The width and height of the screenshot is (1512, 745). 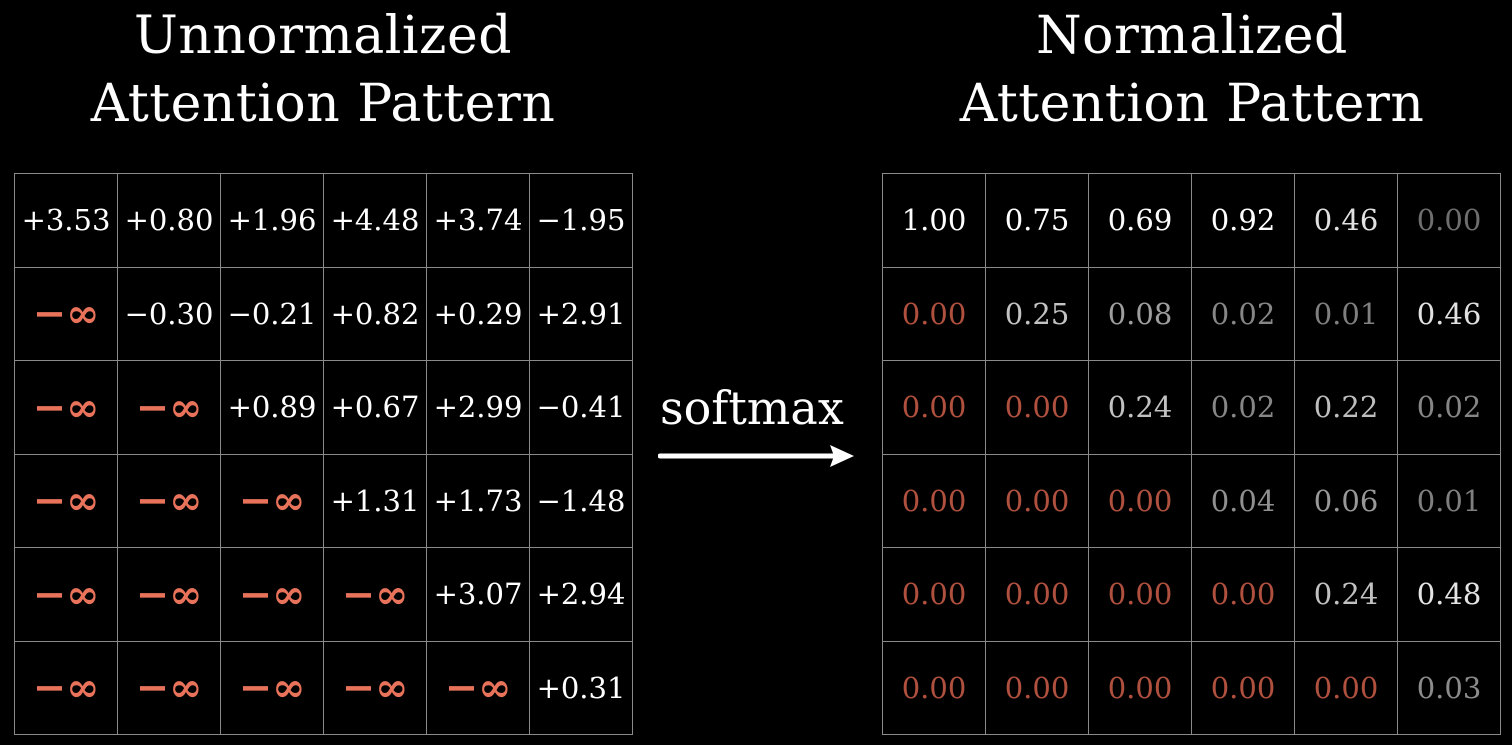 I want to click on unnormalized-title: Unnormalized Attention Pattern, so click(x=323, y=70).